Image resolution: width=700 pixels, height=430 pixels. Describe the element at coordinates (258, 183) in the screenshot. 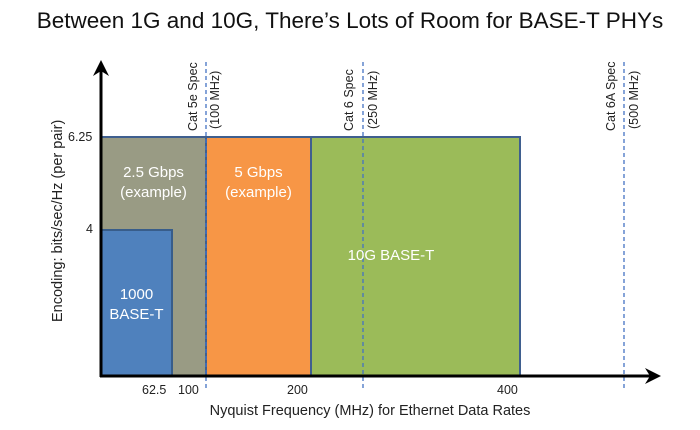

I see `label-5-gbps: 5 Gbps (example)` at that location.